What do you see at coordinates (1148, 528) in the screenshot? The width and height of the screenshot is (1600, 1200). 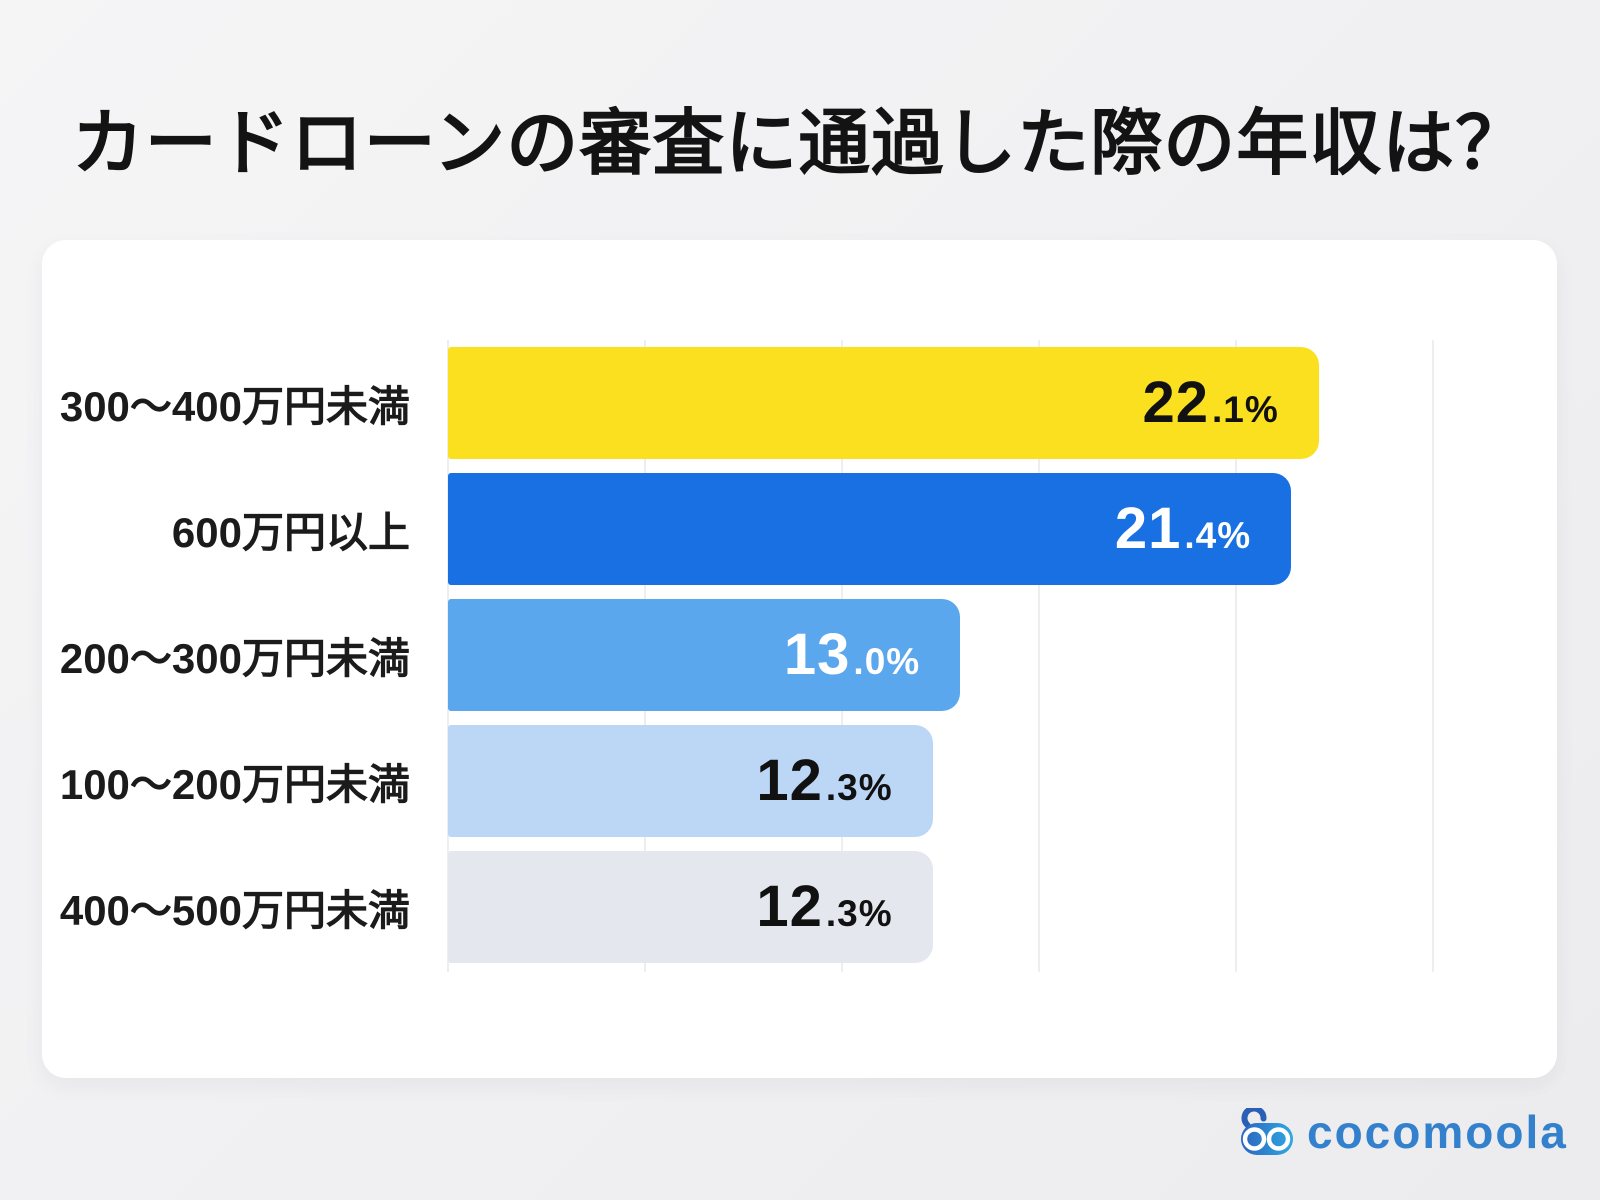 I see `value-integer: 21` at bounding box center [1148, 528].